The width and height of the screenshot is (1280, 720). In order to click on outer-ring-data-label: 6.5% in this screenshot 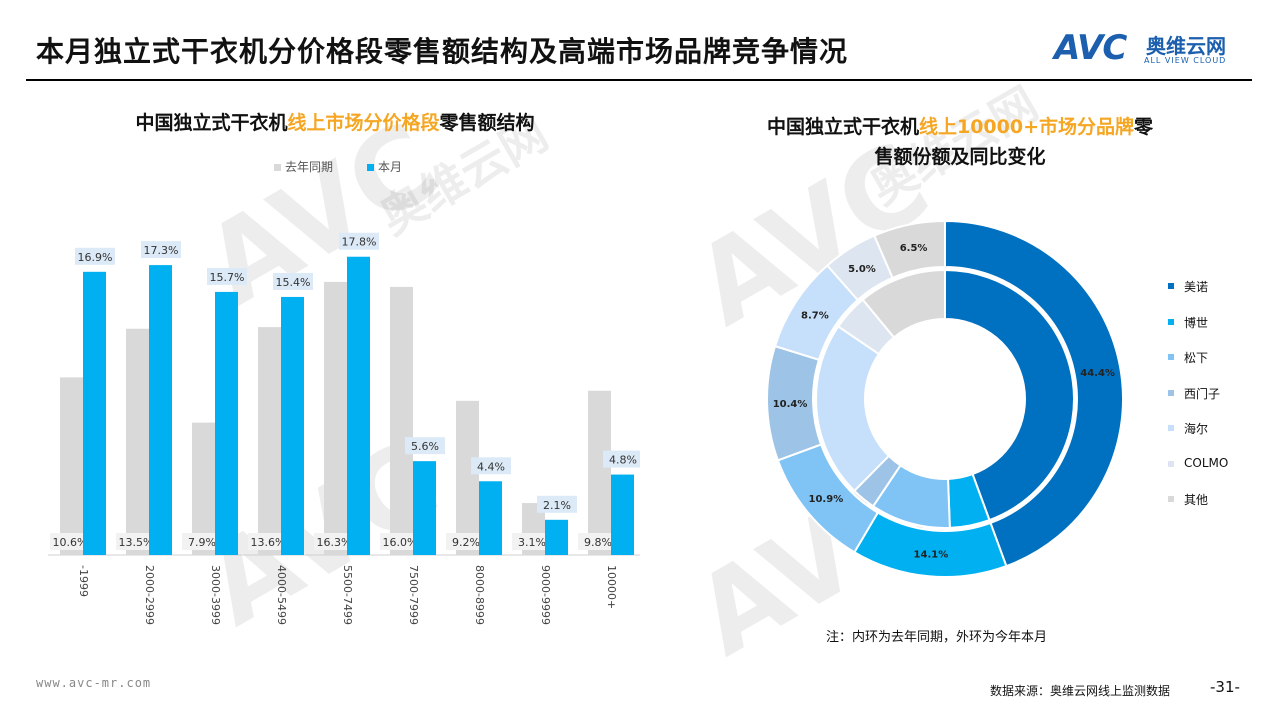, I will do `click(914, 248)`.